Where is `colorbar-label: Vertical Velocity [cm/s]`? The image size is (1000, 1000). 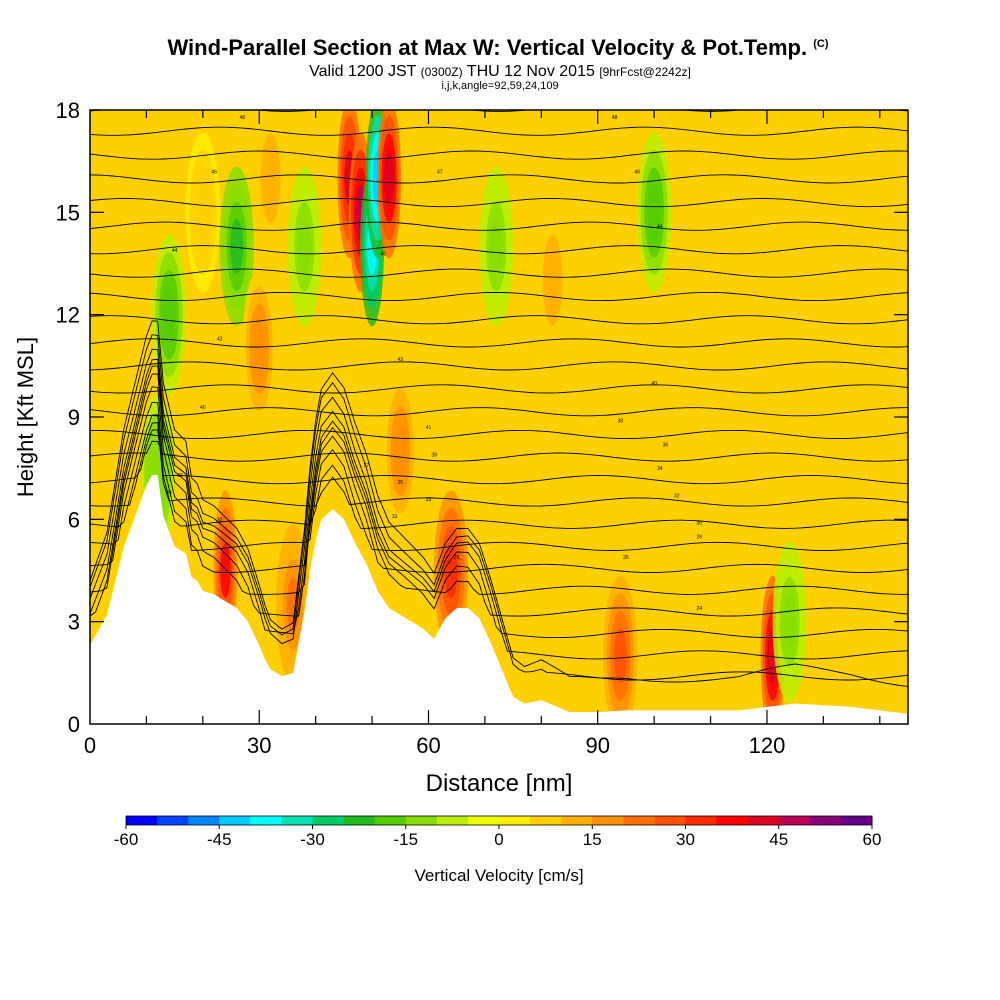 colorbar-label: Vertical Velocity [cm/s] is located at coordinates (498, 875).